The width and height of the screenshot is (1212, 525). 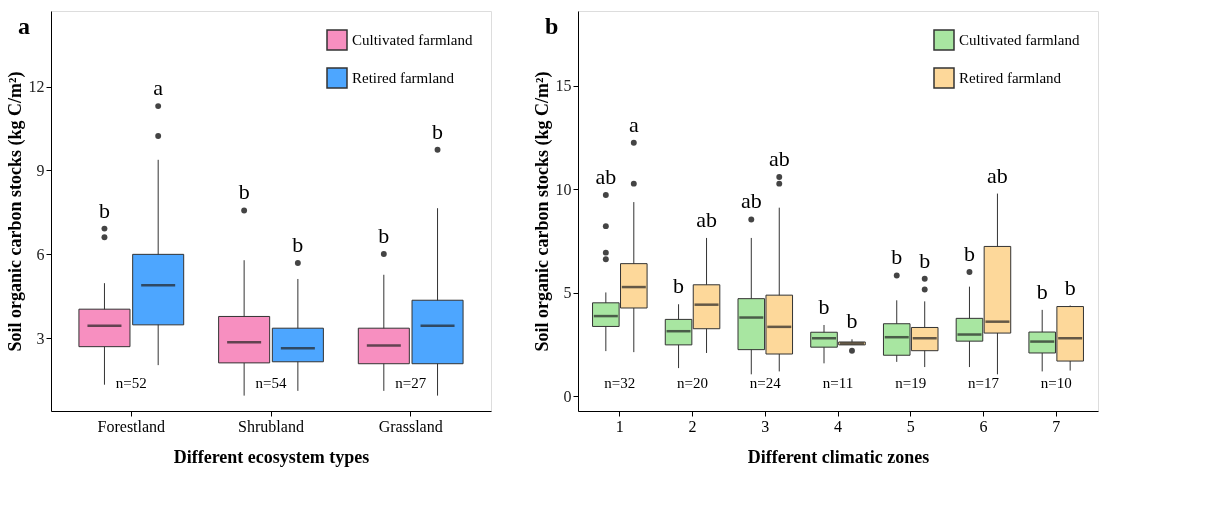 What do you see at coordinates (983, 426) in the screenshot?
I see `x-tick-label: 6` at bounding box center [983, 426].